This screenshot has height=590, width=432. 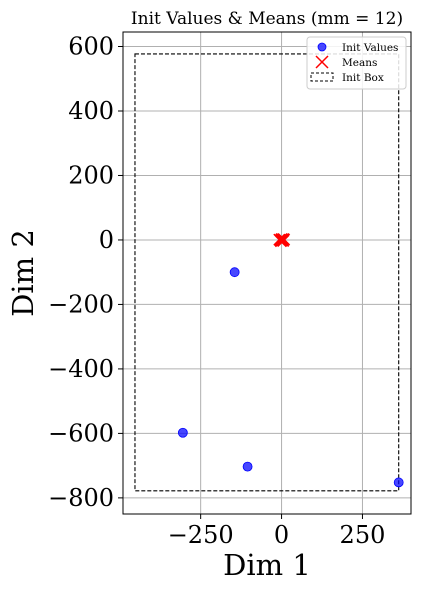 What do you see at coordinates (81, 369) in the screenshot?
I see `y-tick-label: −400` at bounding box center [81, 369].